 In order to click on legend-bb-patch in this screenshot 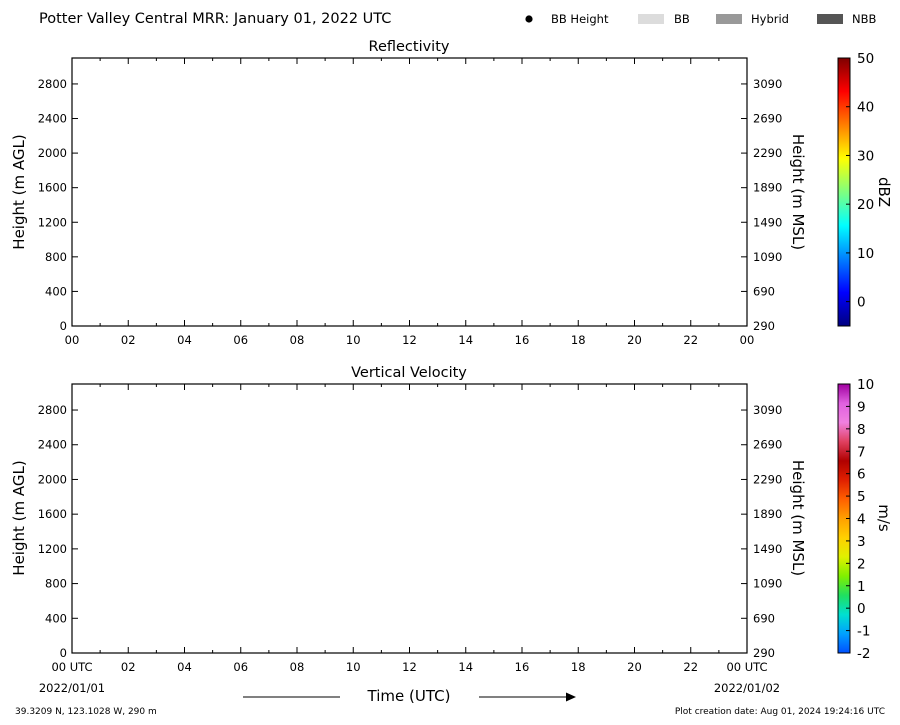, I will do `click(651, 19)`.